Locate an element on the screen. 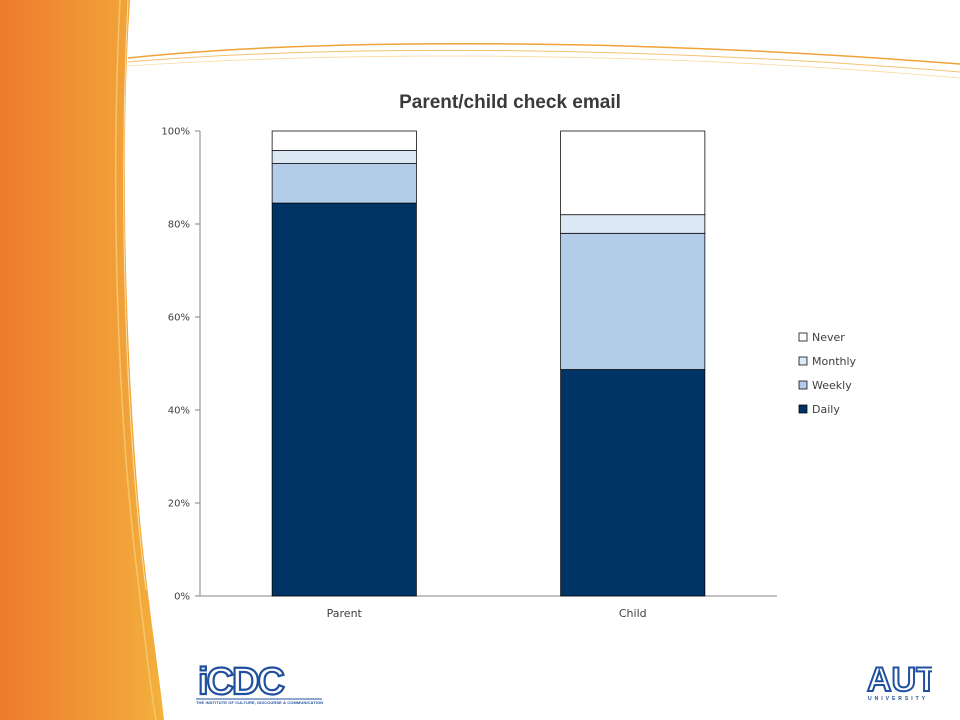 The image size is (960, 720). aut-logo-text: AUT is located at coordinates (899, 677).